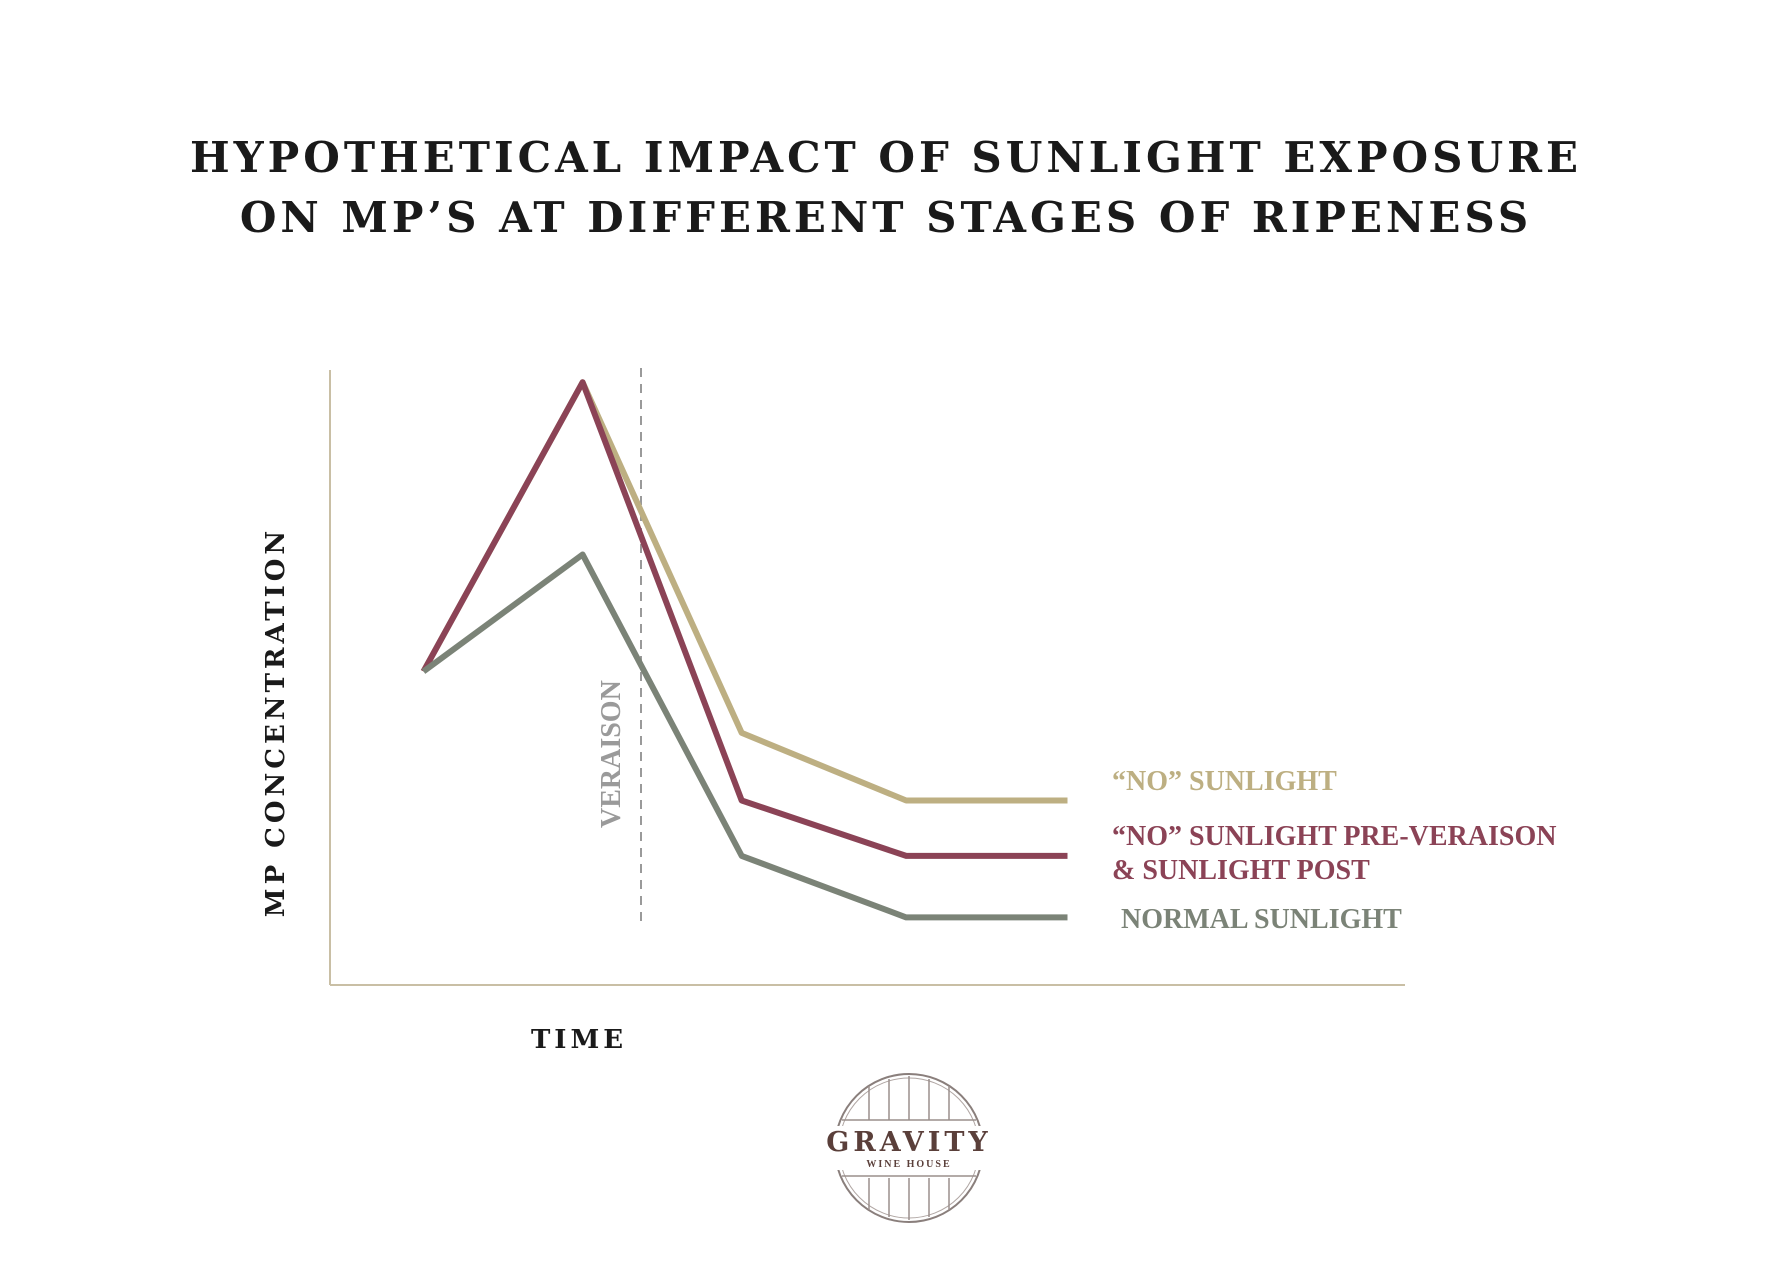 The height and width of the screenshot is (1280, 1772). Describe the element at coordinates (276, 722) in the screenshot. I see `y-axis-label: MP CONCENTRATION` at that location.